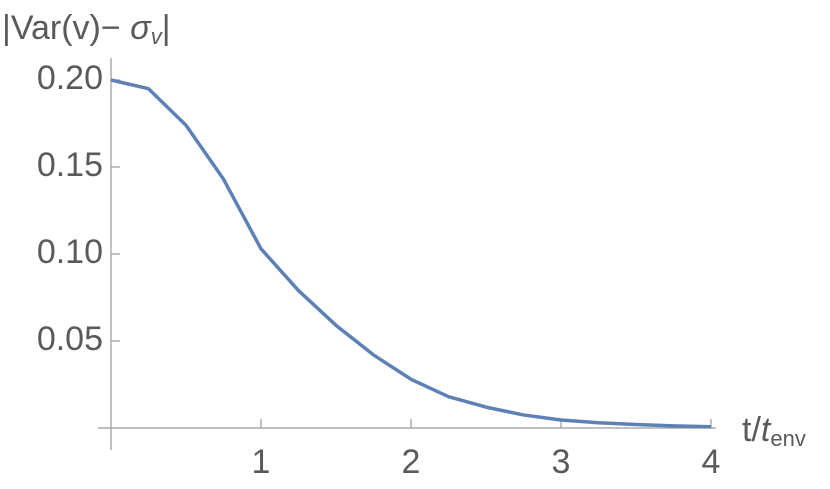  I want to click on x-axis-label: t/tenv, so click(774, 431).